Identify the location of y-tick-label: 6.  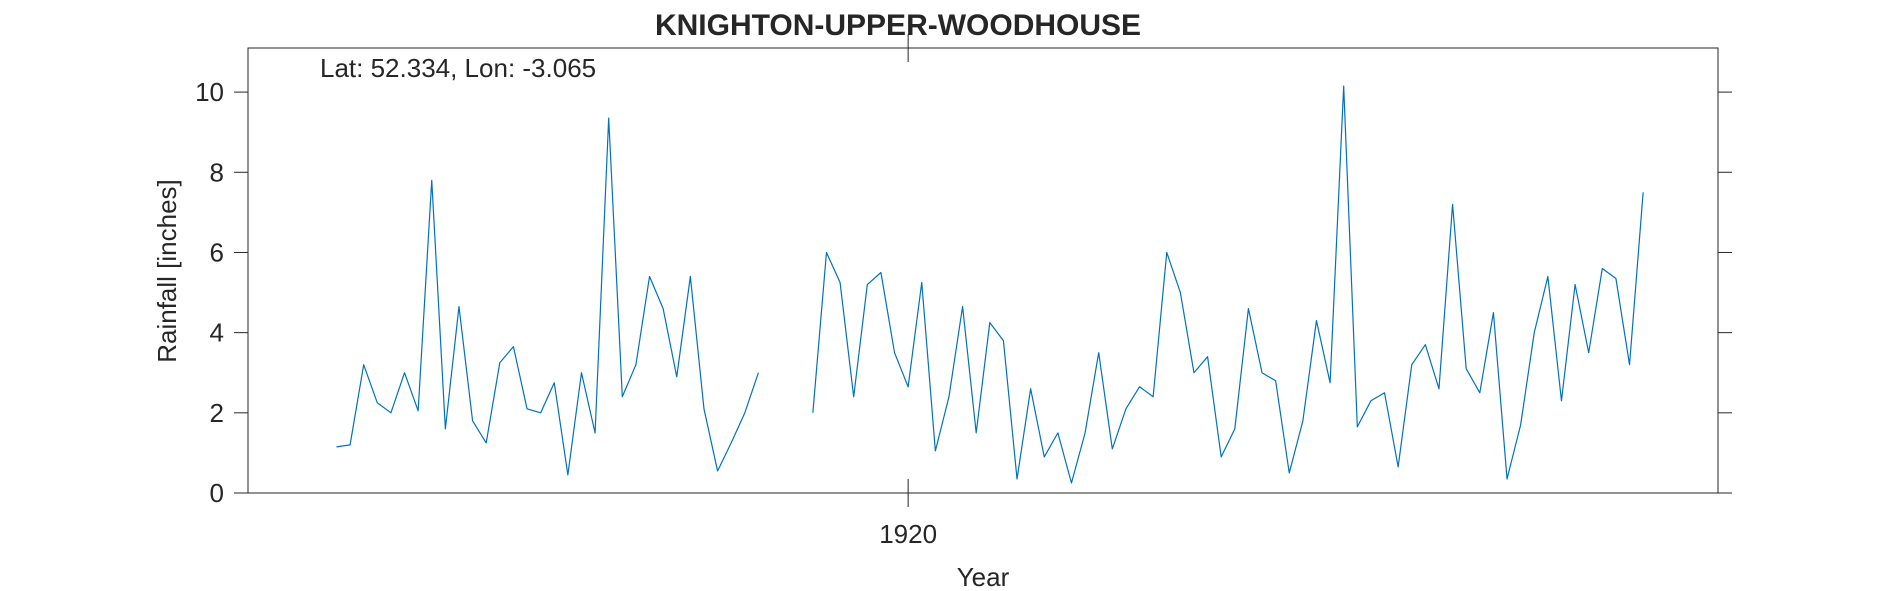
(217, 252).